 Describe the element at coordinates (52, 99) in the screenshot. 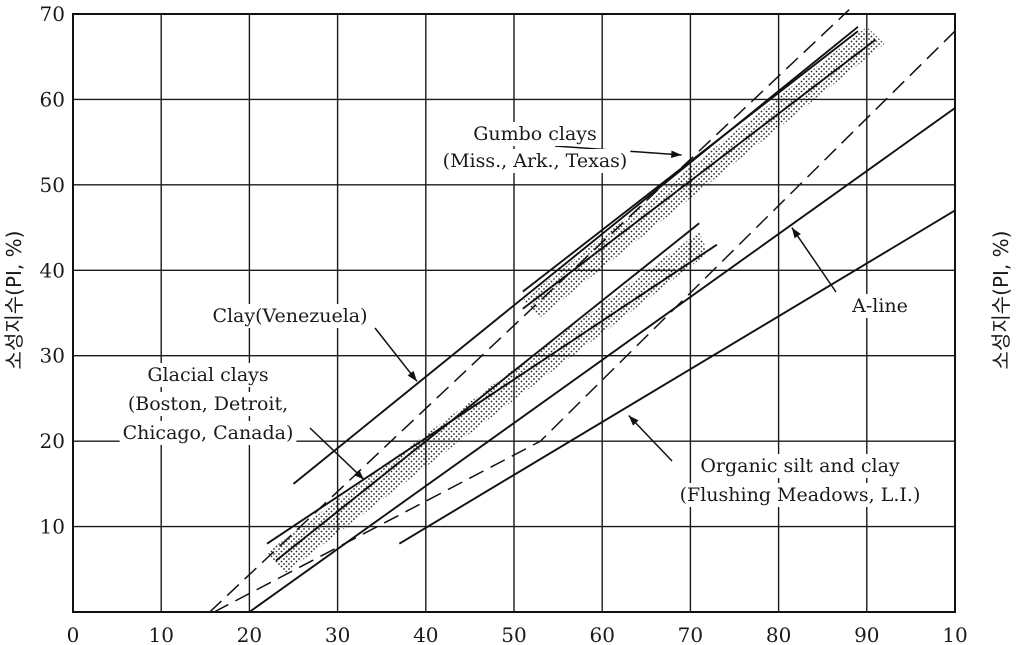

I see `y-tick-label: 60` at that location.